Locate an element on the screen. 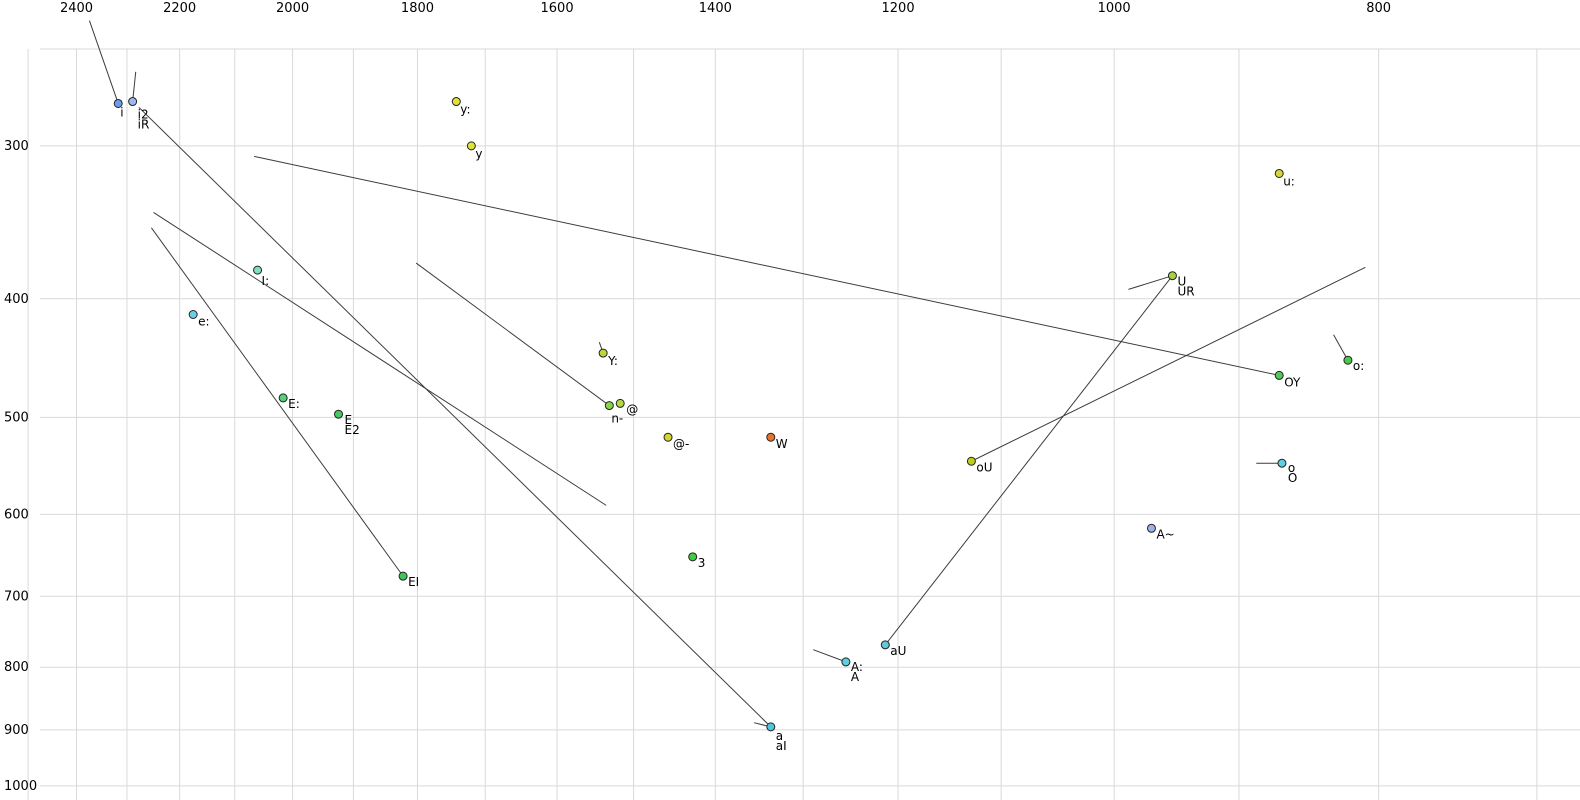 The image size is (1580, 800). data-point-schwa is located at coordinates (620, 403).